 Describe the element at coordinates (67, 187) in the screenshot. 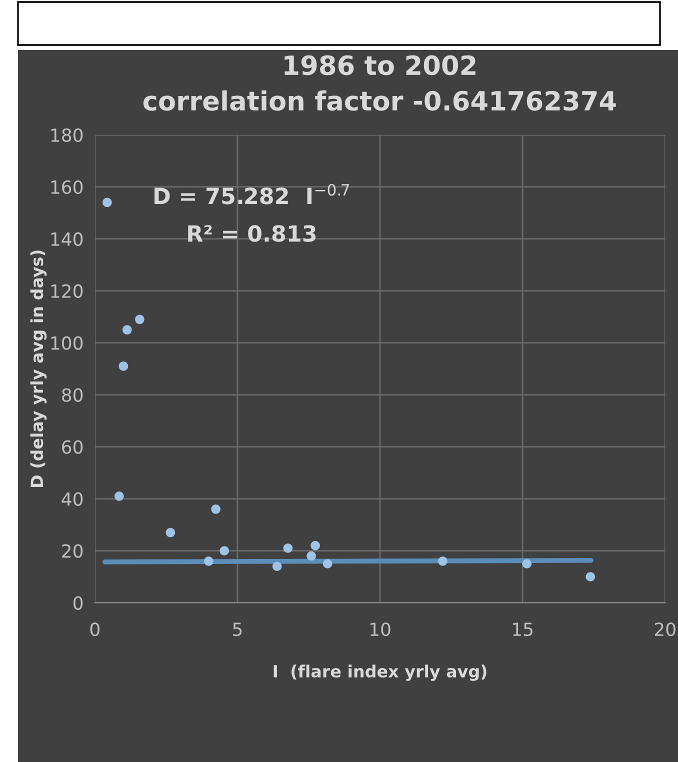

I see `y-tick-label: 160` at that location.